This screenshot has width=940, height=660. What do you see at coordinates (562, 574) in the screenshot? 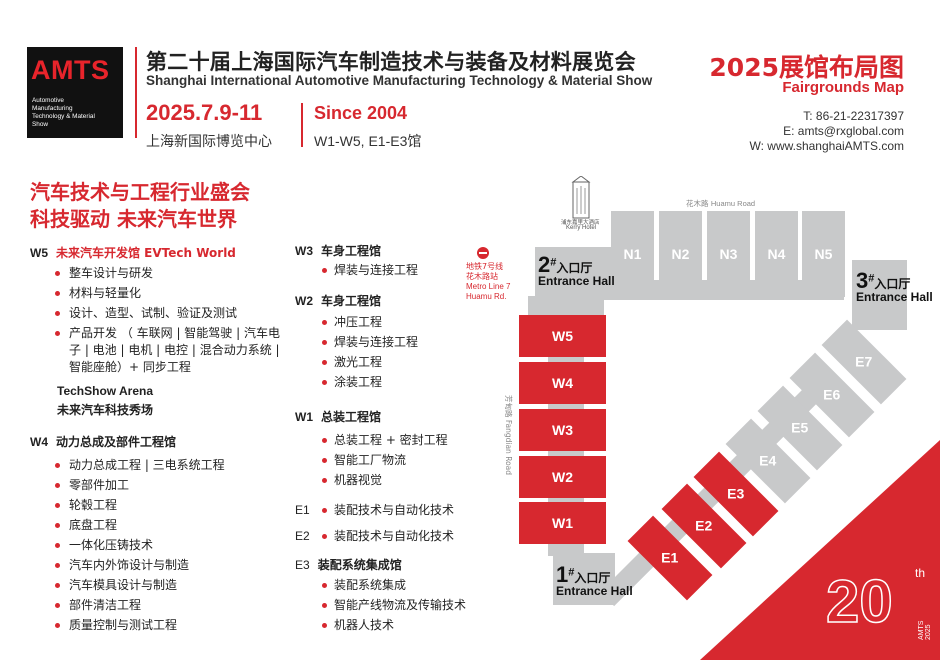
I see `entrance-num: 1` at bounding box center [562, 574].